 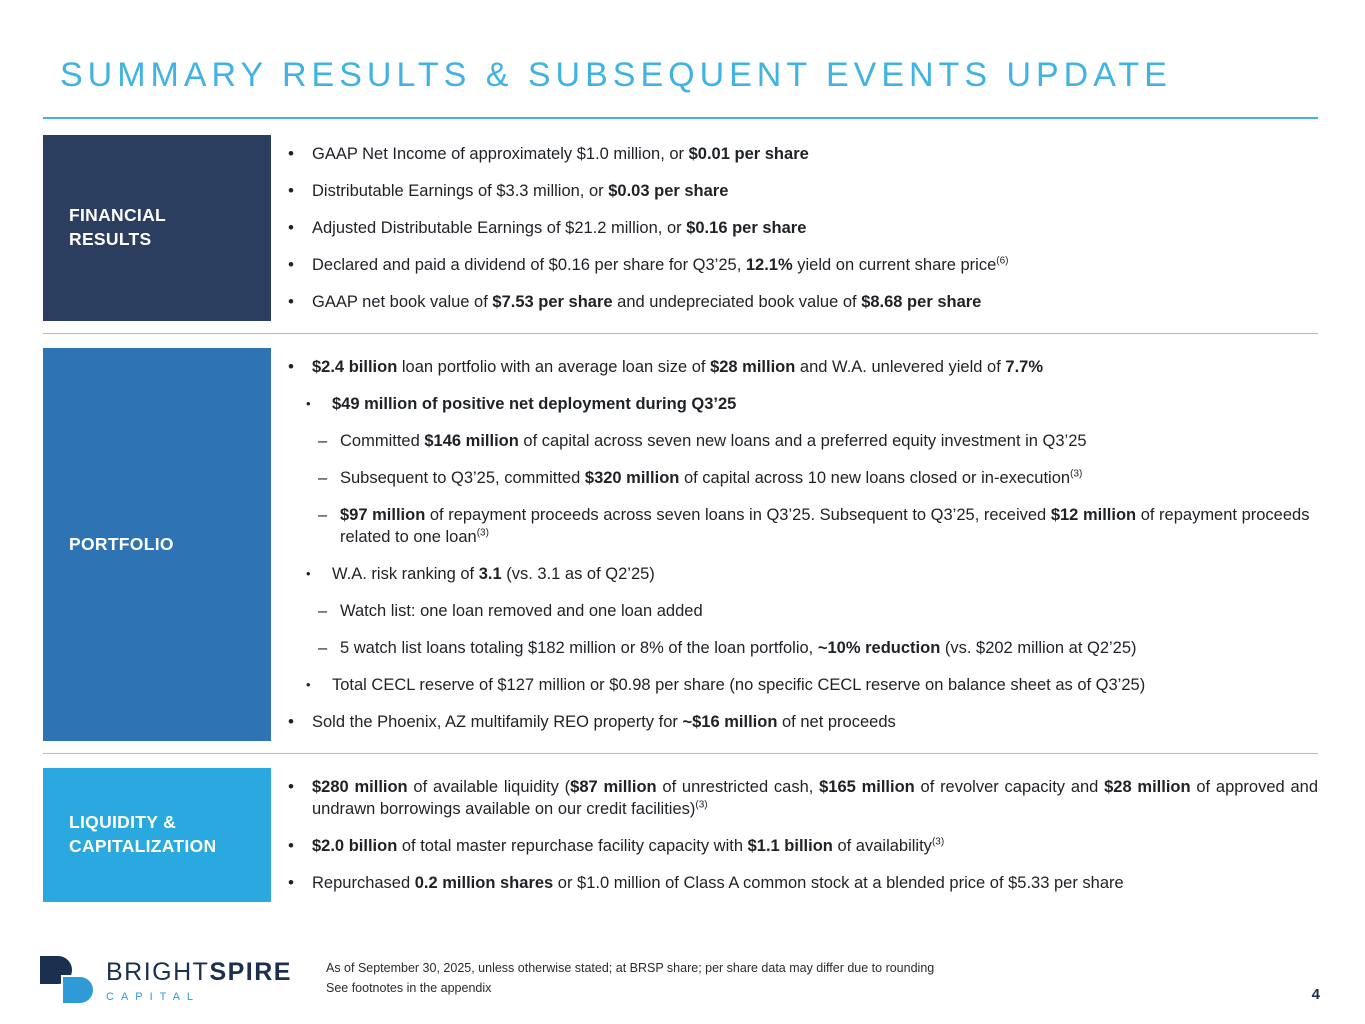 What do you see at coordinates (250, 971) in the screenshot?
I see `brand-name-bold: SPIRE` at bounding box center [250, 971].